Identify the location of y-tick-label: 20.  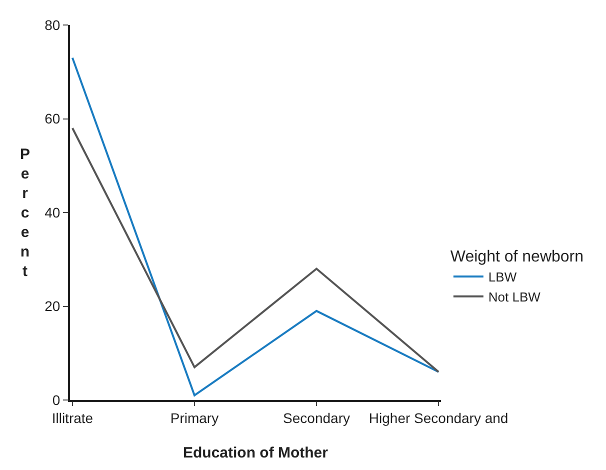
(52, 306).